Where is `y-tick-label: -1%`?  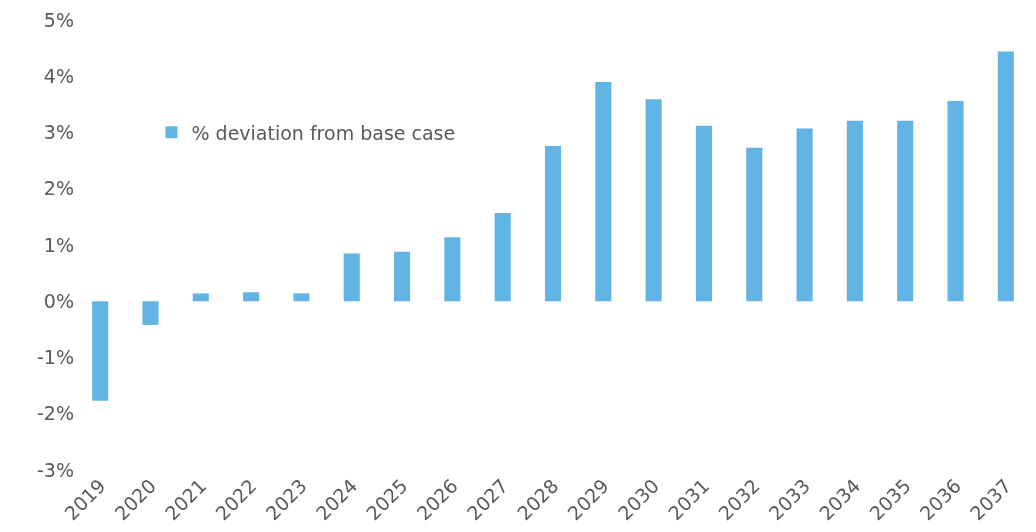 y-tick-label: -1% is located at coordinates (55, 357).